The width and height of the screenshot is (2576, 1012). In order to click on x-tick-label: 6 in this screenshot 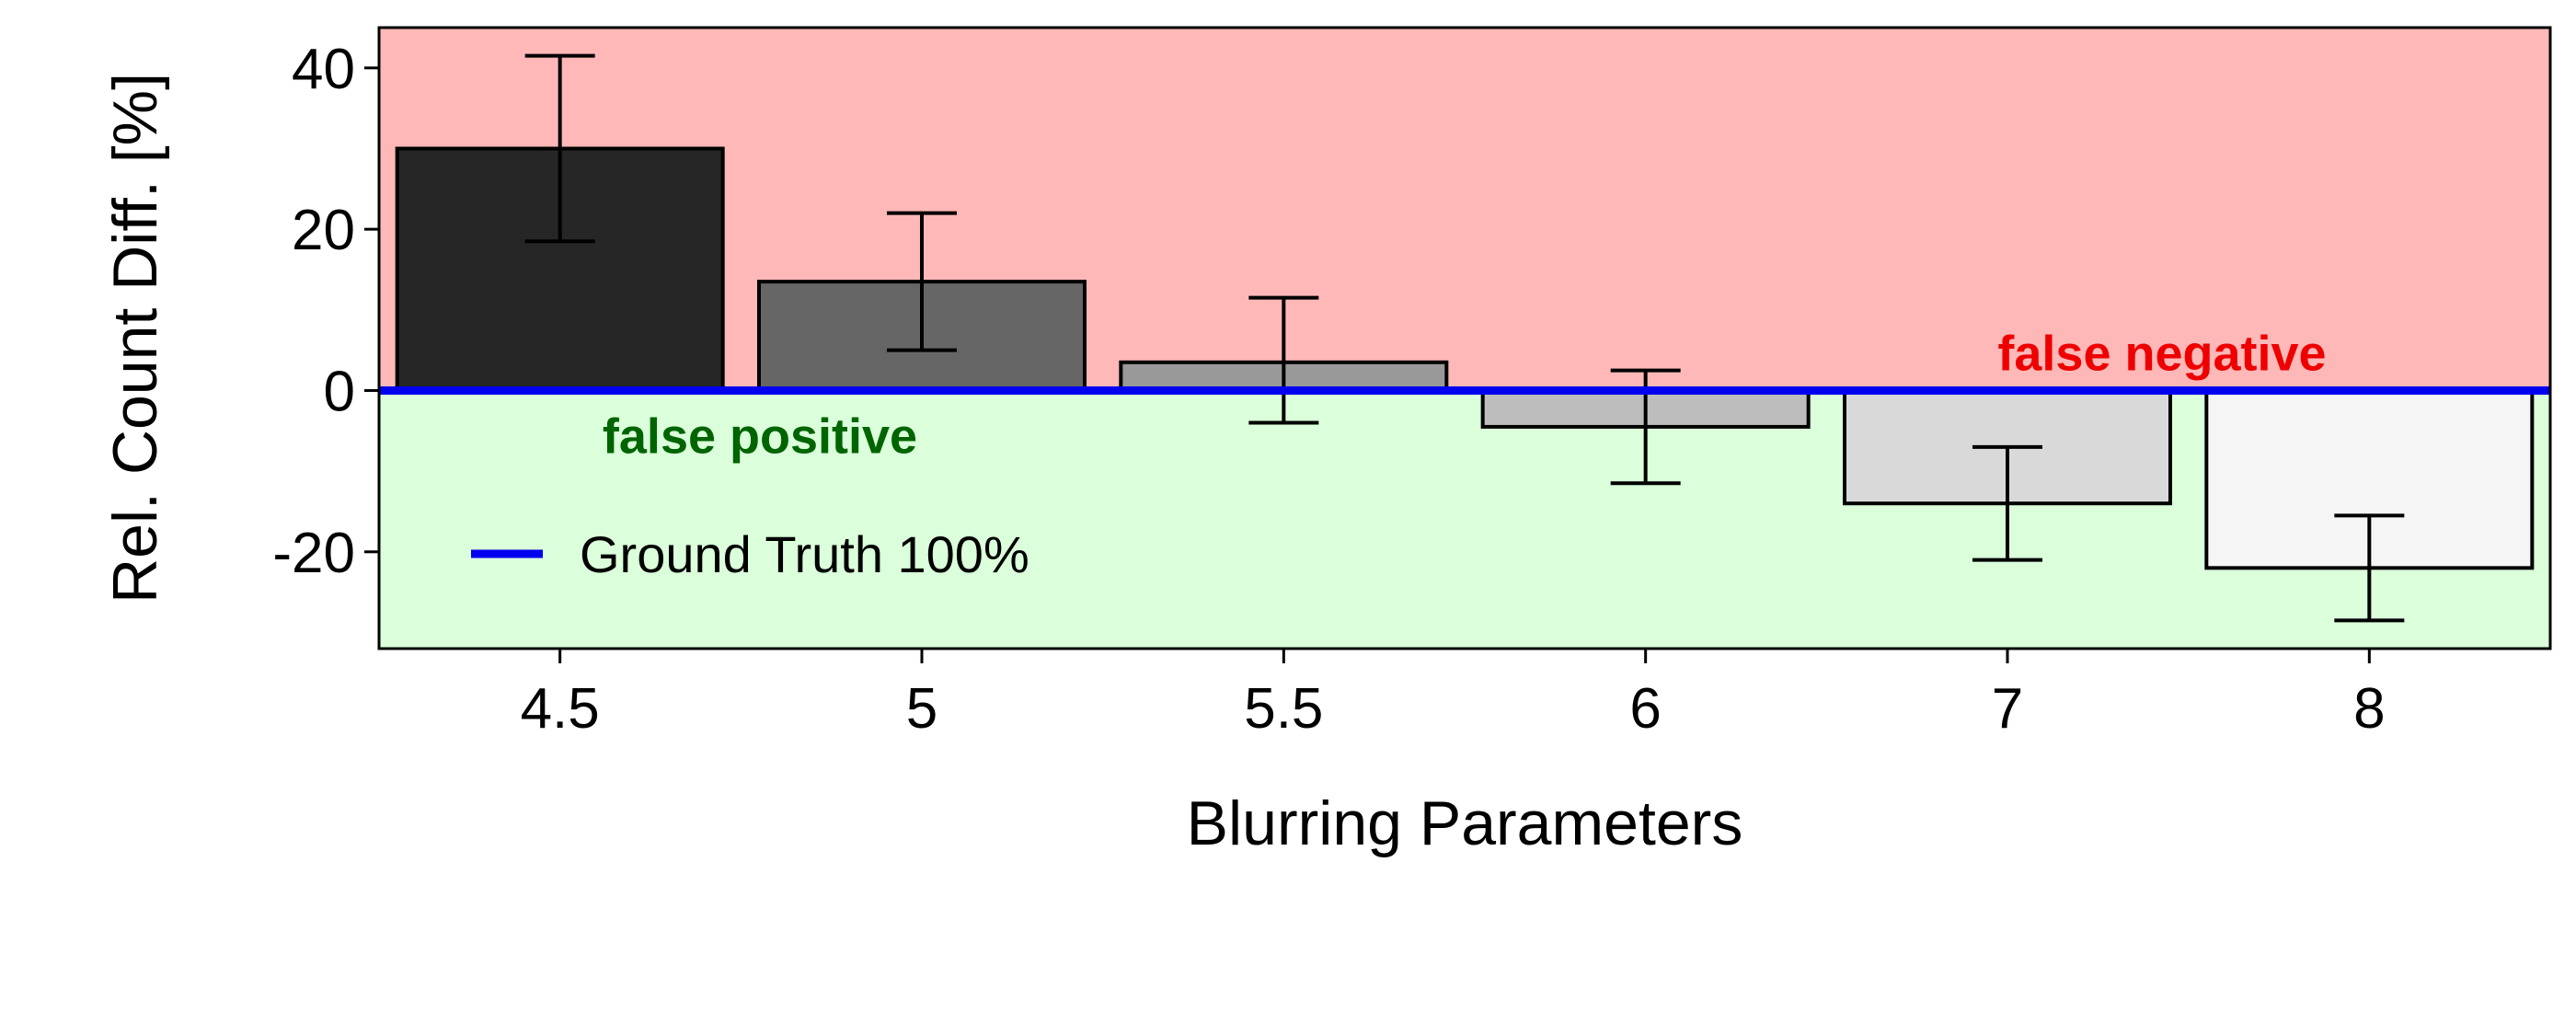, I will do `click(1645, 709)`.